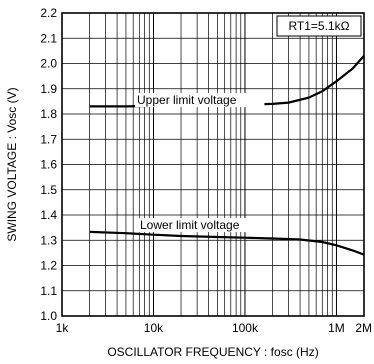  What do you see at coordinates (48, 38) in the screenshot?
I see `y-tick-label-11: 2.1` at bounding box center [48, 38].